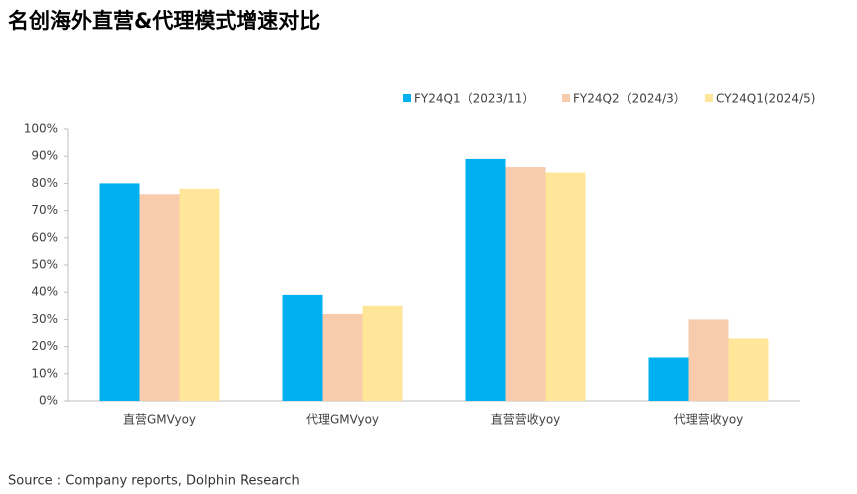 This screenshot has height=494, width=857. I want to click on x-tick-label: 直营GMVyoy, so click(159, 420).